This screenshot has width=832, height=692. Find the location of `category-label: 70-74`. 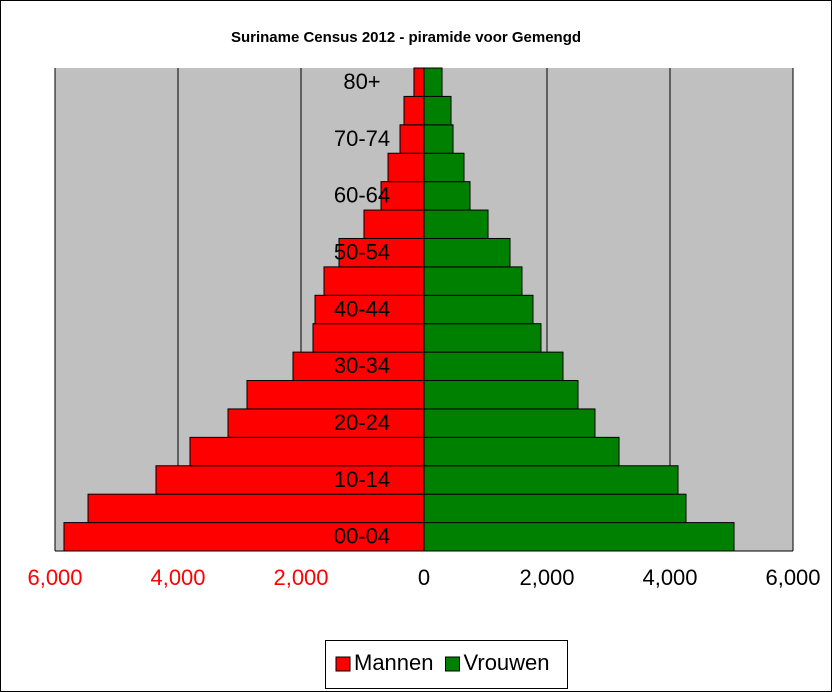

category-label: 70-74 is located at coordinates (362, 138).